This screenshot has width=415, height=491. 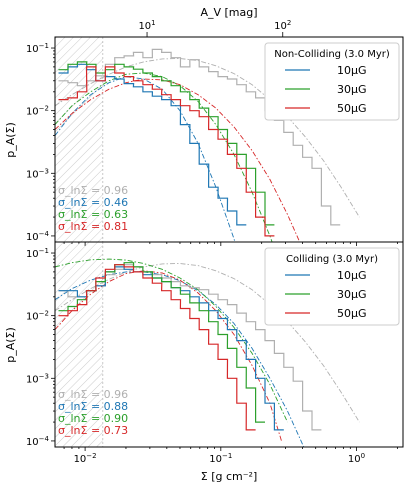 I want to click on sigma-label: σ_lnΣ = 0.46, so click(x=93, y=202).